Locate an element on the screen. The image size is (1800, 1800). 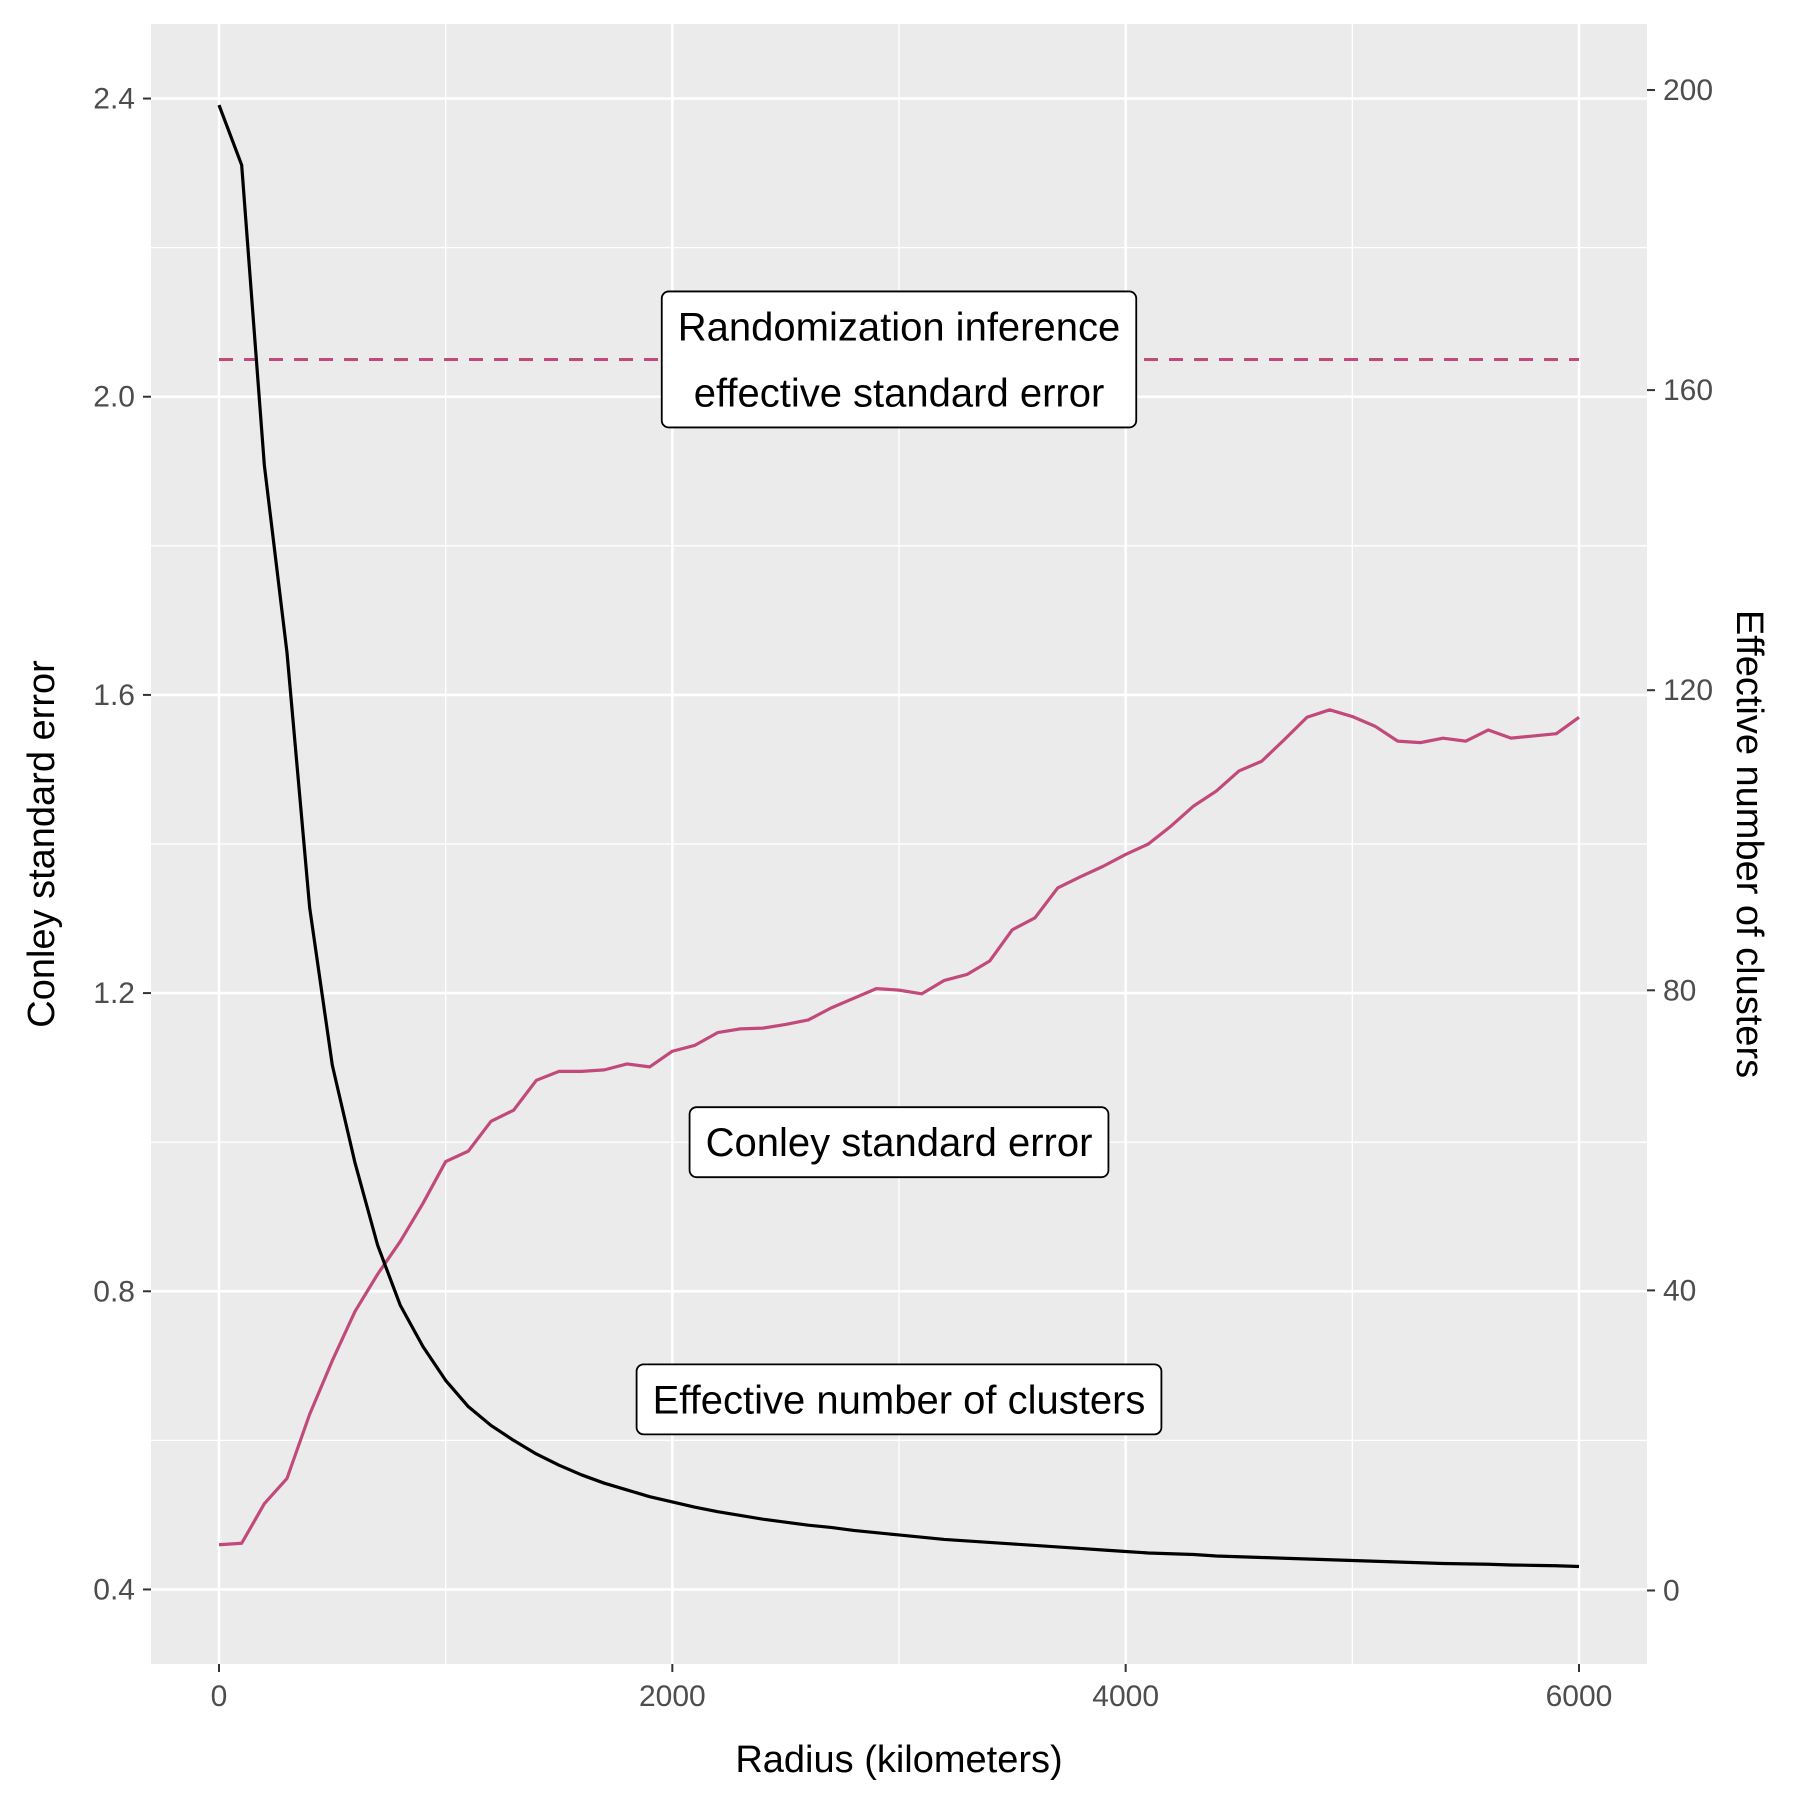
y-tick-label: 1.6 is located at coordinates (114, 695).